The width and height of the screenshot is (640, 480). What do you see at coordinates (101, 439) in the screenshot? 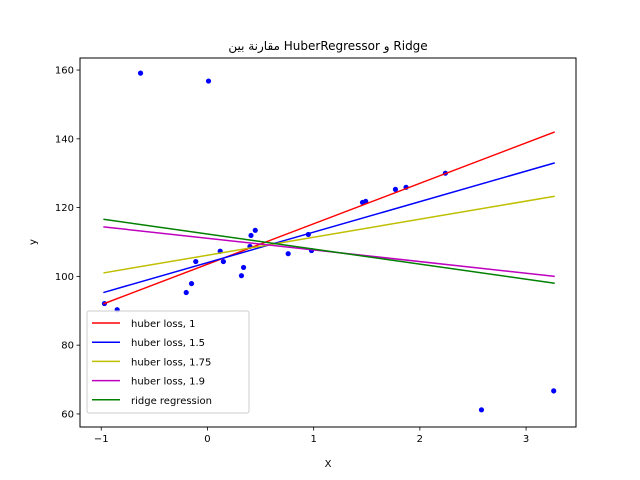
I see `x-tick-label: −1` at bounding box center [101, 439].